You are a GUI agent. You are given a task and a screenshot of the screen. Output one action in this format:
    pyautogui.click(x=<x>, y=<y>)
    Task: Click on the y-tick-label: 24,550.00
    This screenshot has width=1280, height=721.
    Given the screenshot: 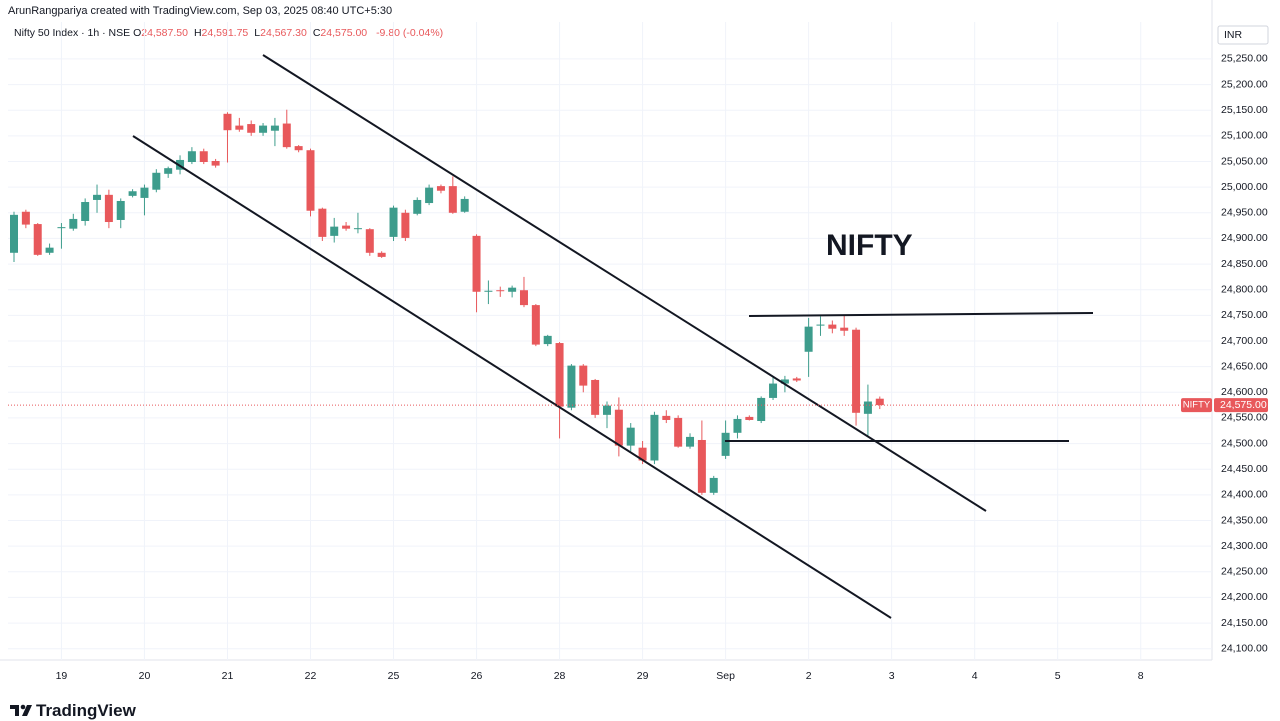 What is the action you would take?
    pyautogui.click(x=1244, y=418)
    